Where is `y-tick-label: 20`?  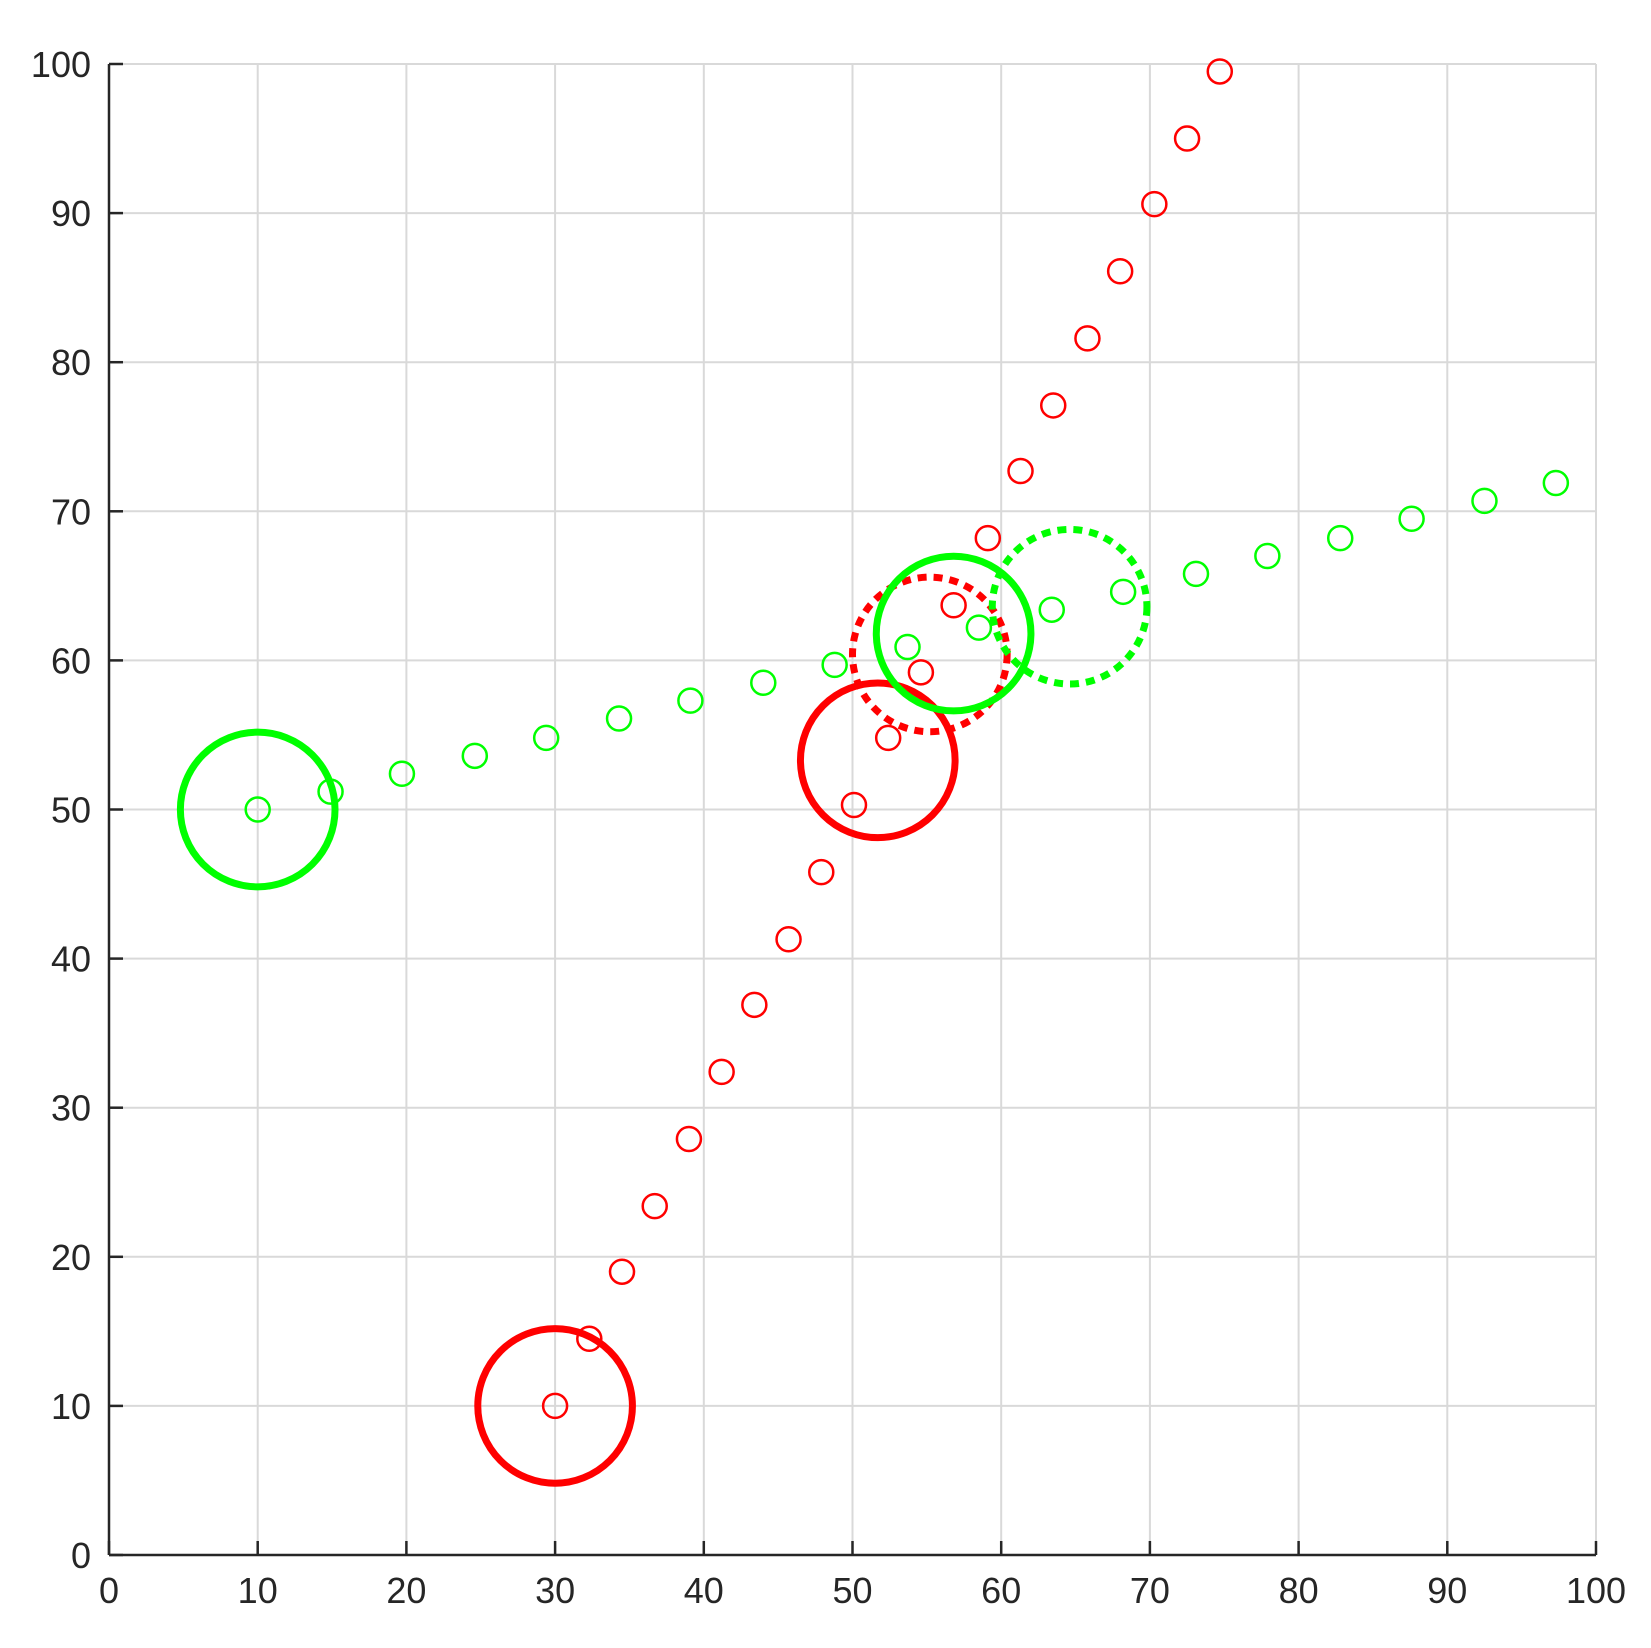
y-tick-label: 20 is located at coordinates (71, 1257).